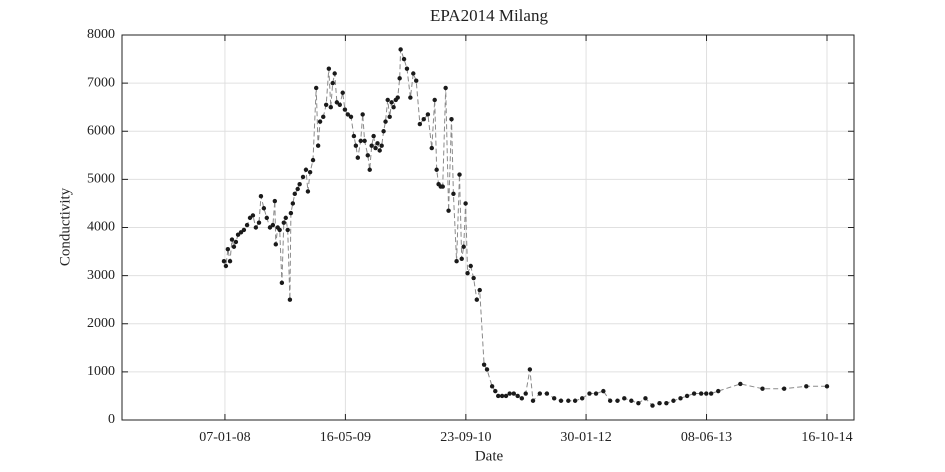 The width and height of the screenshot is (945, 472). I want to click on y-tick-label: 7000, so click(101, 82).